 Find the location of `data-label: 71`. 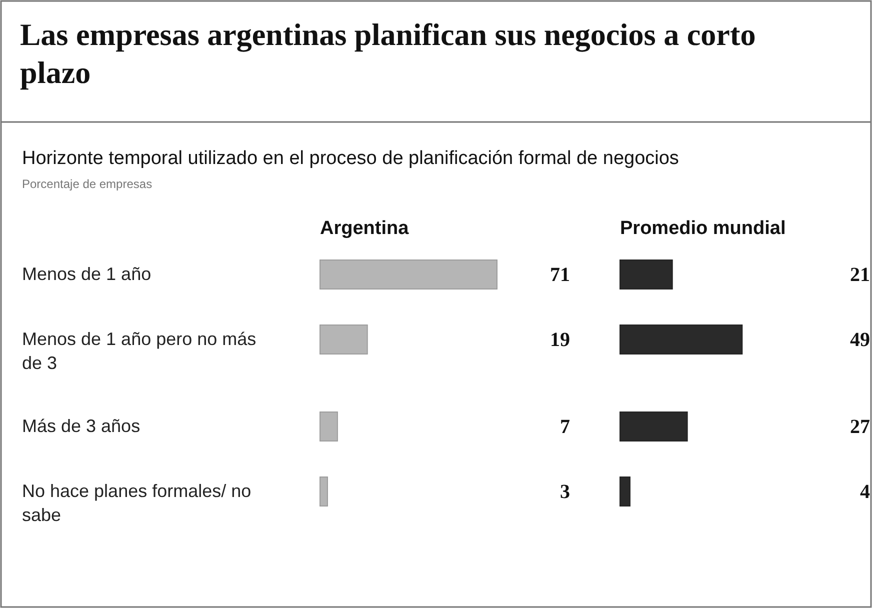

data-label: 71 is located at coordinates (560, 275).